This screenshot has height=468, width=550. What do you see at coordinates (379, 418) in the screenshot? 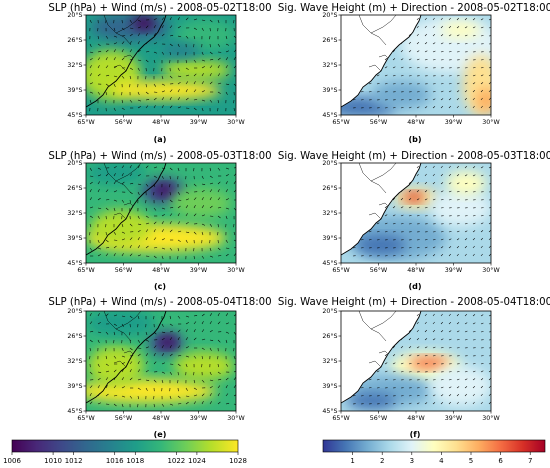
I see `x-tick-label: 56°W` at bounding box center [379, 418].